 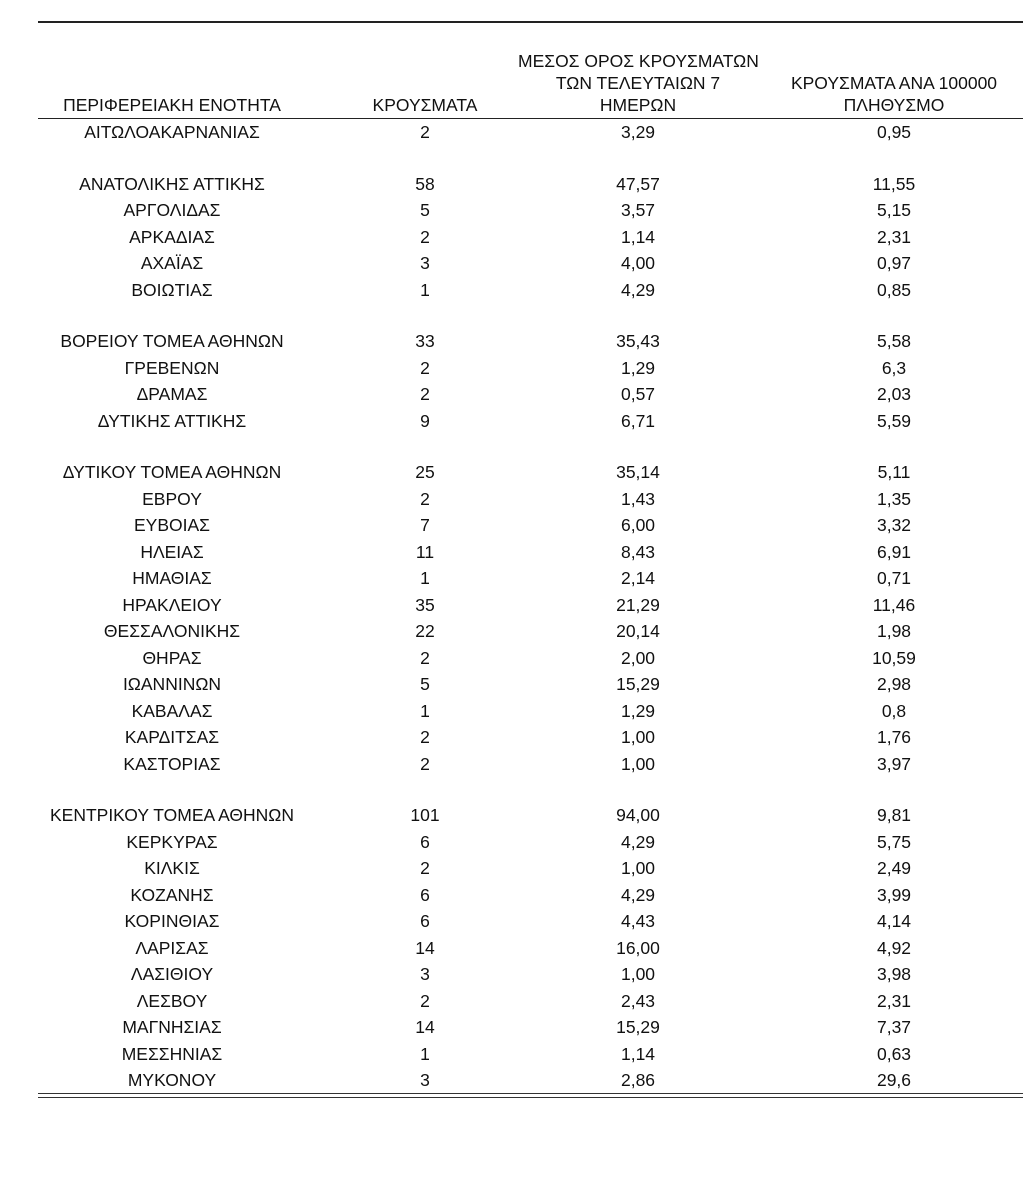 What do you see at coordinates (172, 1000) in the screenshot?
I see `cell-region: ΛΕΣΒΟΥ` at bounding box center [172, 1000].